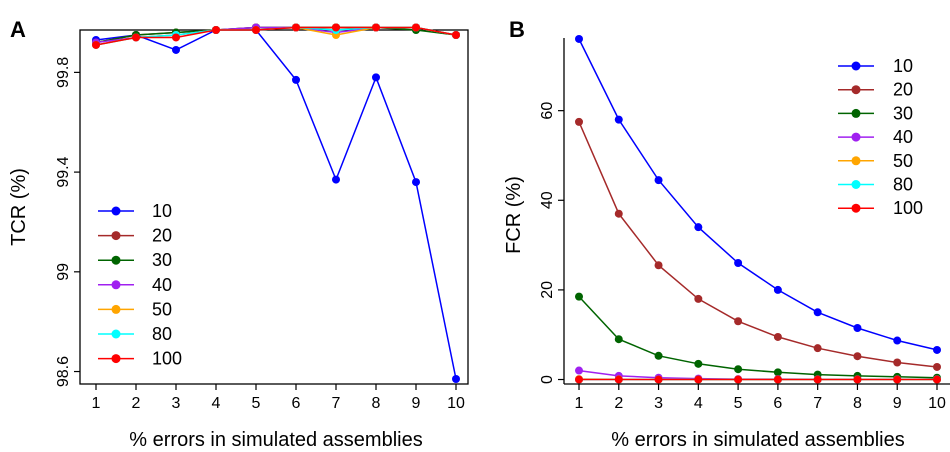 The image size is (950, 452). I want to click on legend-label: 50, so click(903, 161).